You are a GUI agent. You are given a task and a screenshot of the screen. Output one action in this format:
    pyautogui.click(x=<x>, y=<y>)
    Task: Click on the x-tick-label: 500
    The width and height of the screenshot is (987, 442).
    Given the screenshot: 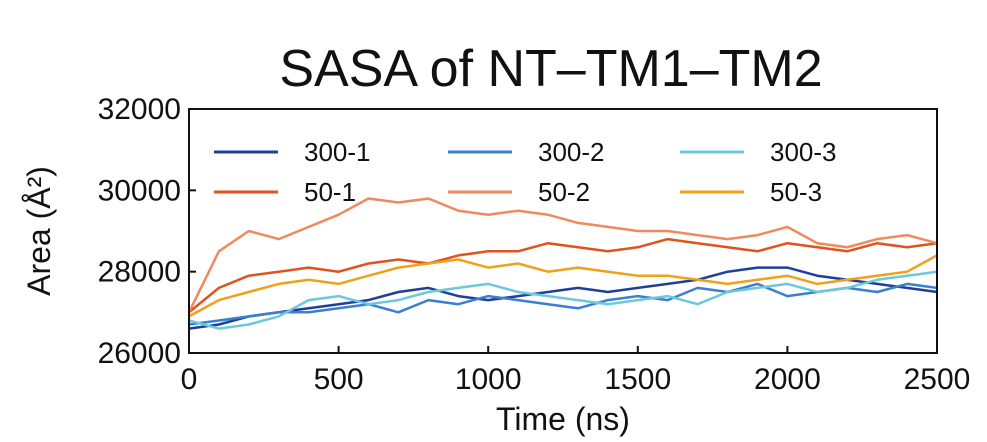 What is the action you would take?
    pyautogui.click(x=339, y=379)
    